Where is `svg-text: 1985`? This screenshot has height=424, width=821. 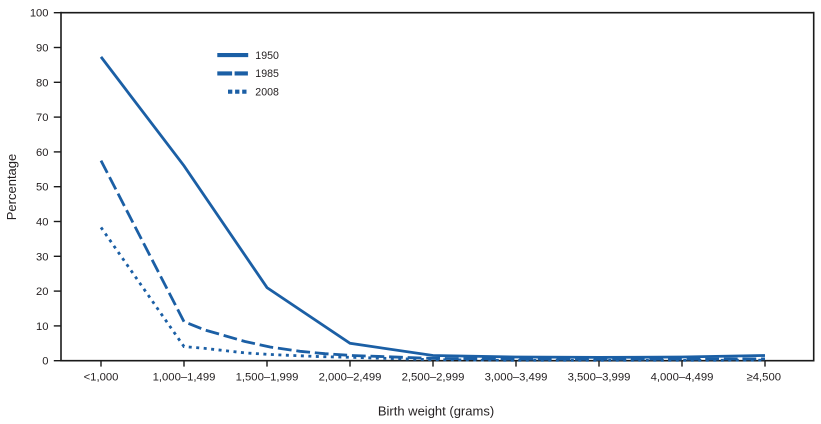
svg-text: 1985 is located at coordinates (267, 74).